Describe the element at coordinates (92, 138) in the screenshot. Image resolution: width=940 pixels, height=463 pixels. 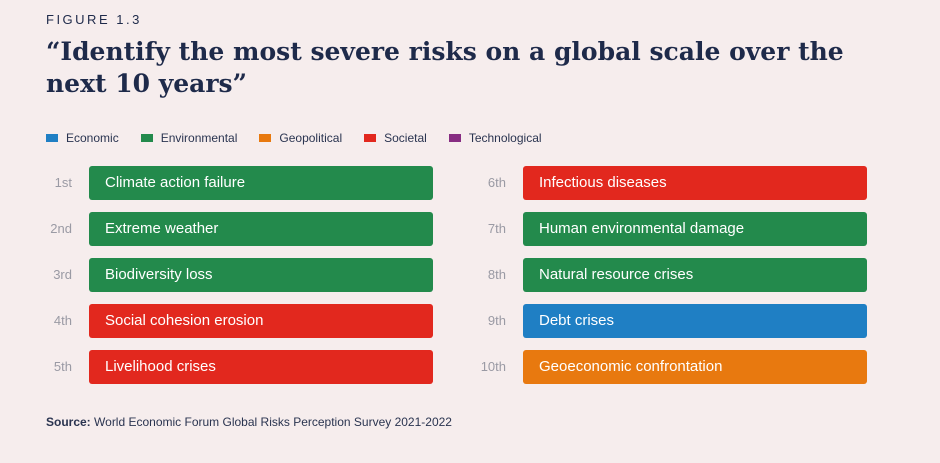
I see `legend-label: Economic` at that location.